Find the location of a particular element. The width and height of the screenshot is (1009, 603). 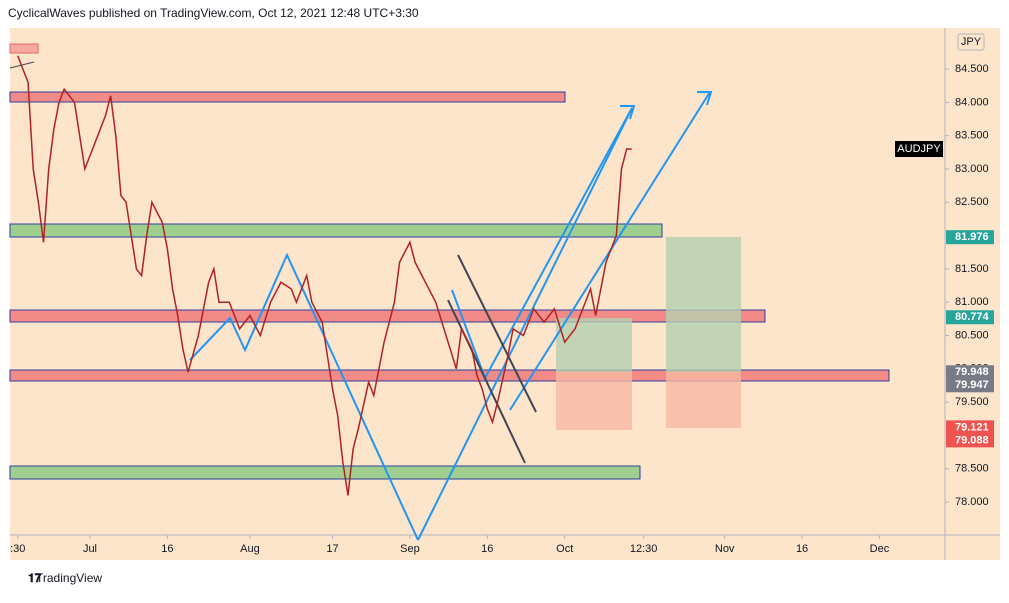

x-tick-label: Dec is located at coordinates (880, 549).